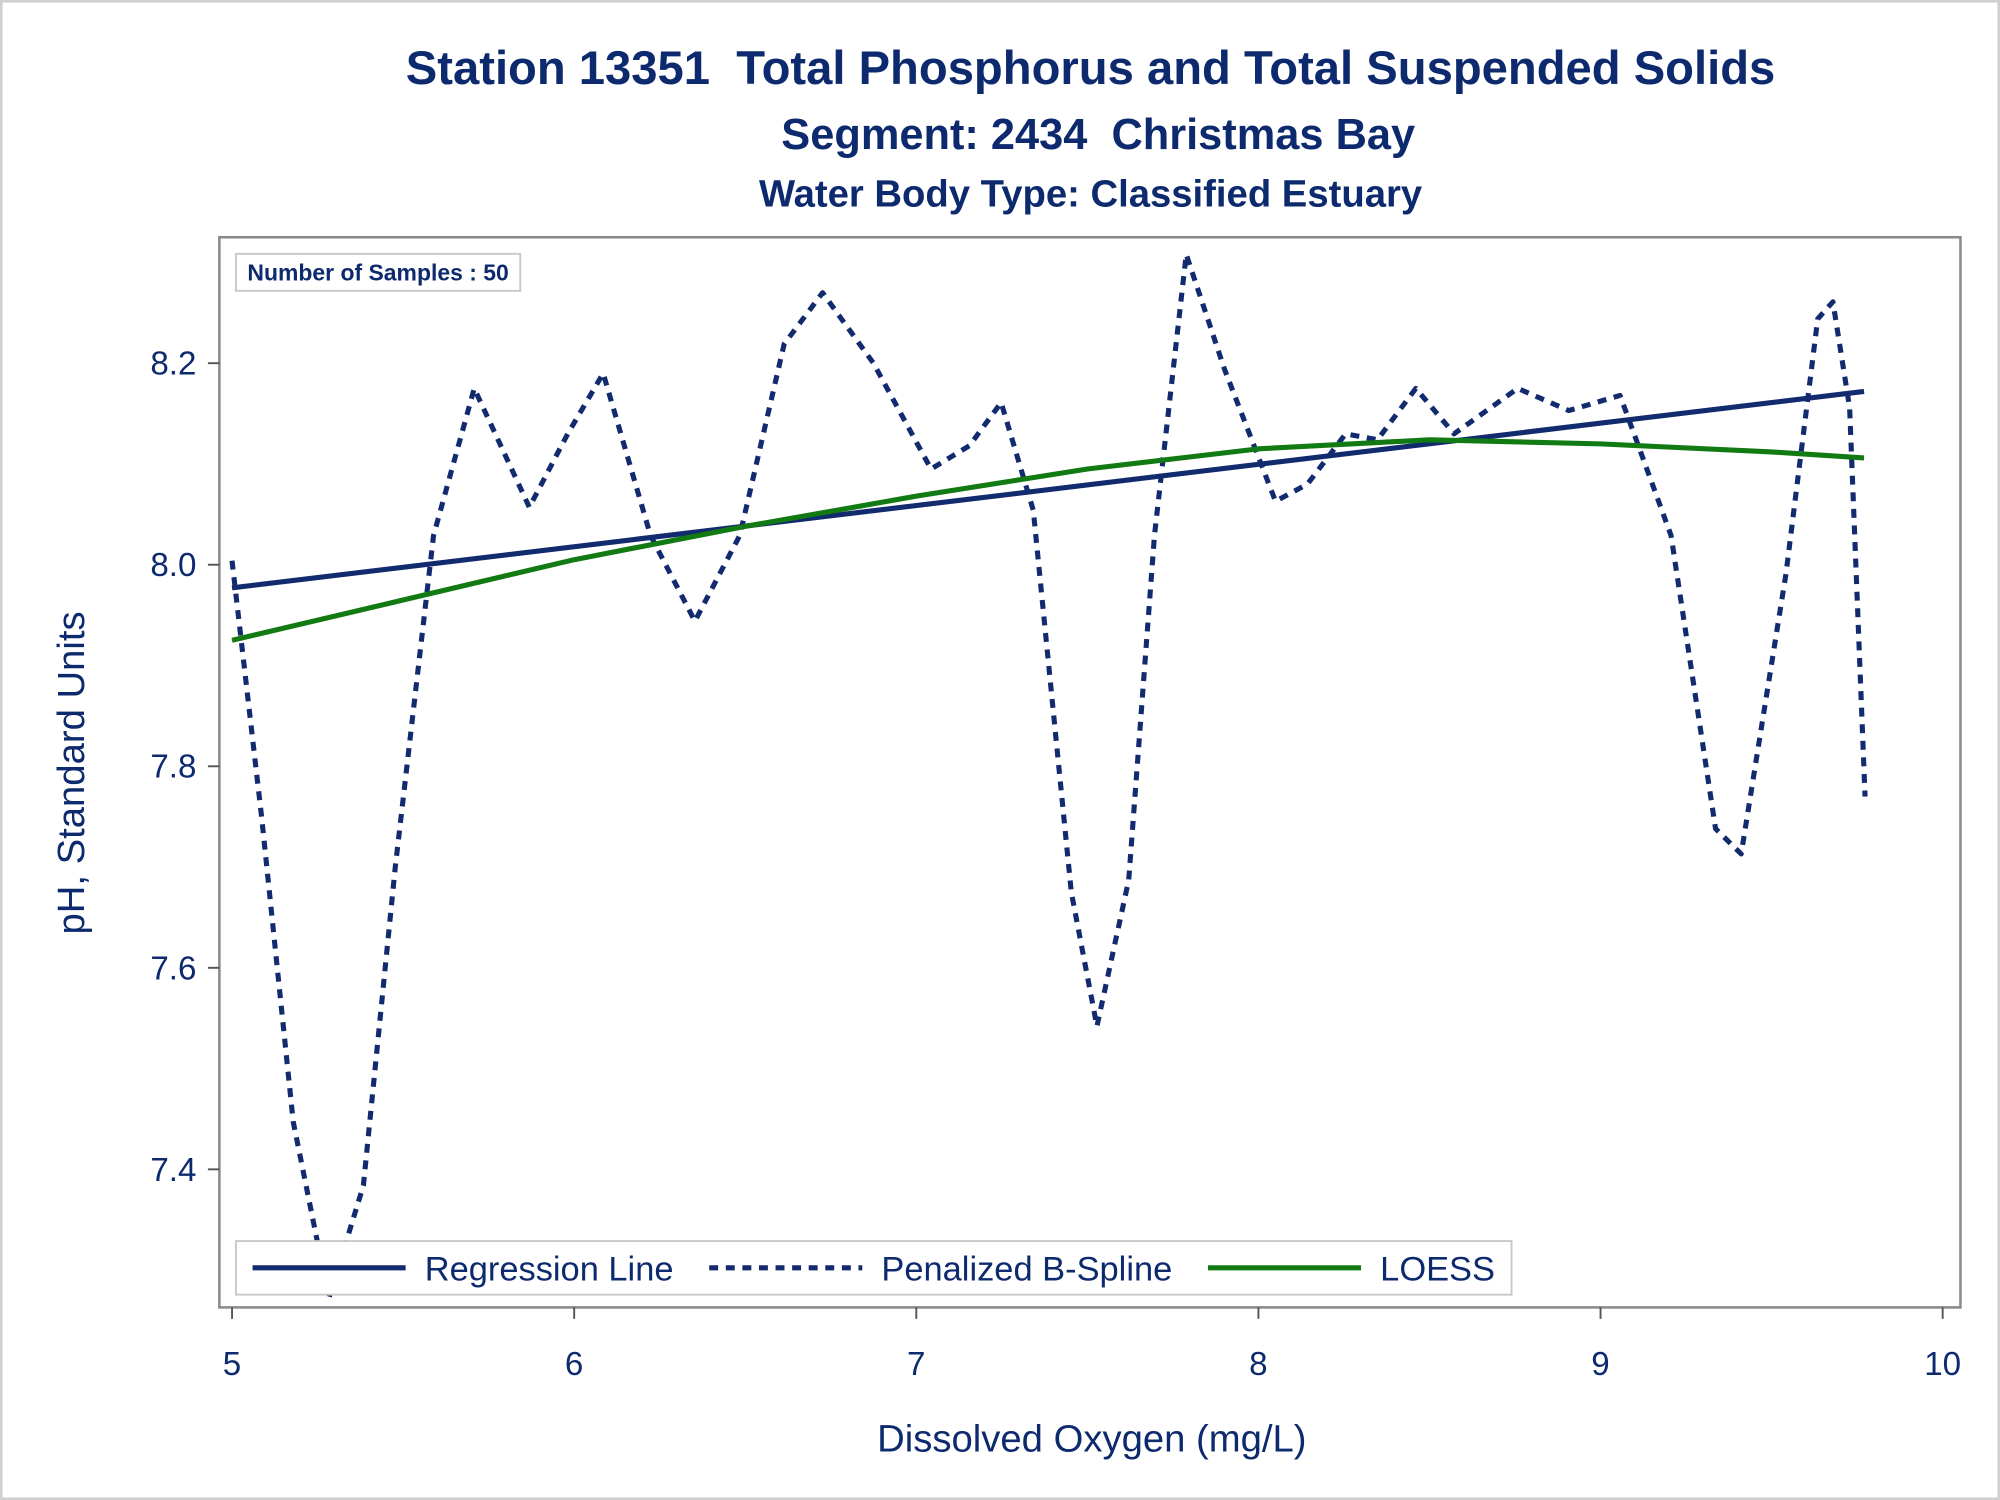 This screenshot has width=2000, height=1500. I want to click on y-tick-label: 7.6, so click(173, 968).